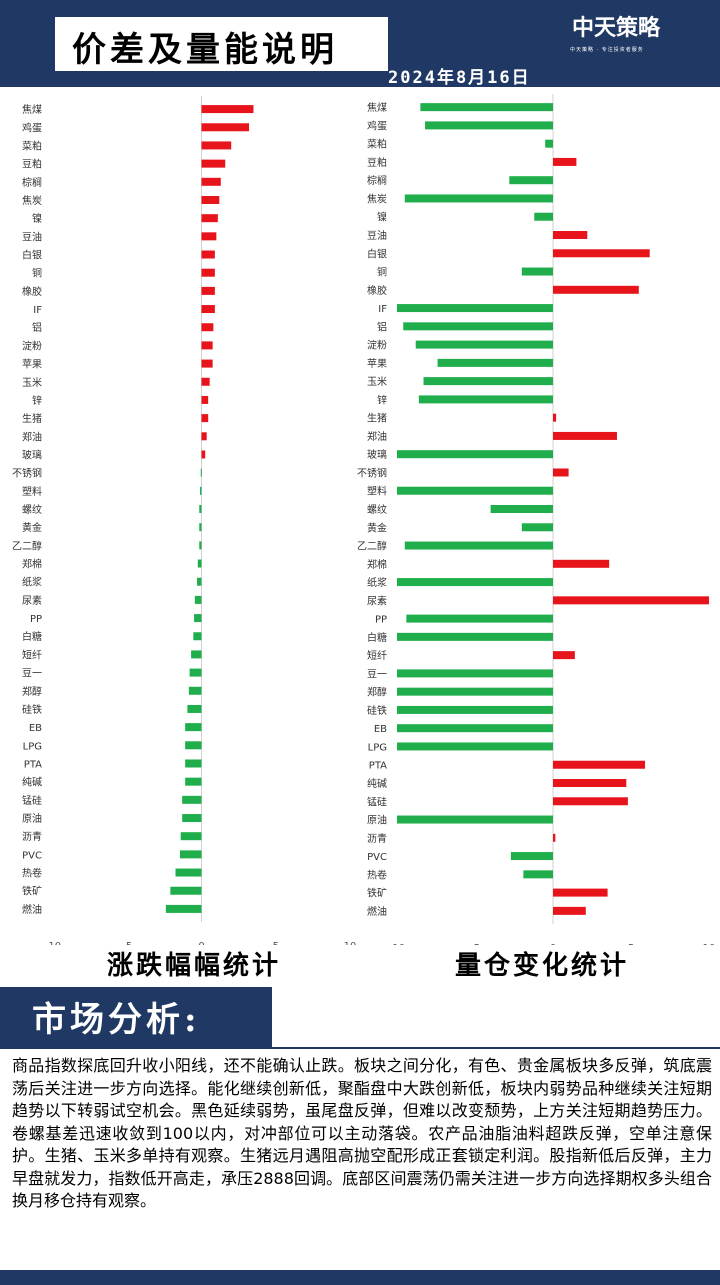 Image resolution: width=720 pixels, height=1285 pixels. What do you see at coordinates (459, 78) in the screenshot?
I see `report-date: 2024年8月16日` at bounding box center [459, 78].